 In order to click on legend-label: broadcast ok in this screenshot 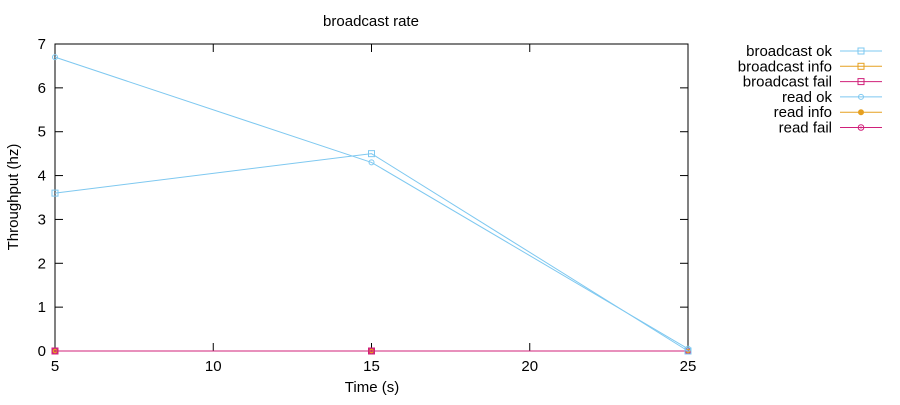, I will do `click(789, 51)`.